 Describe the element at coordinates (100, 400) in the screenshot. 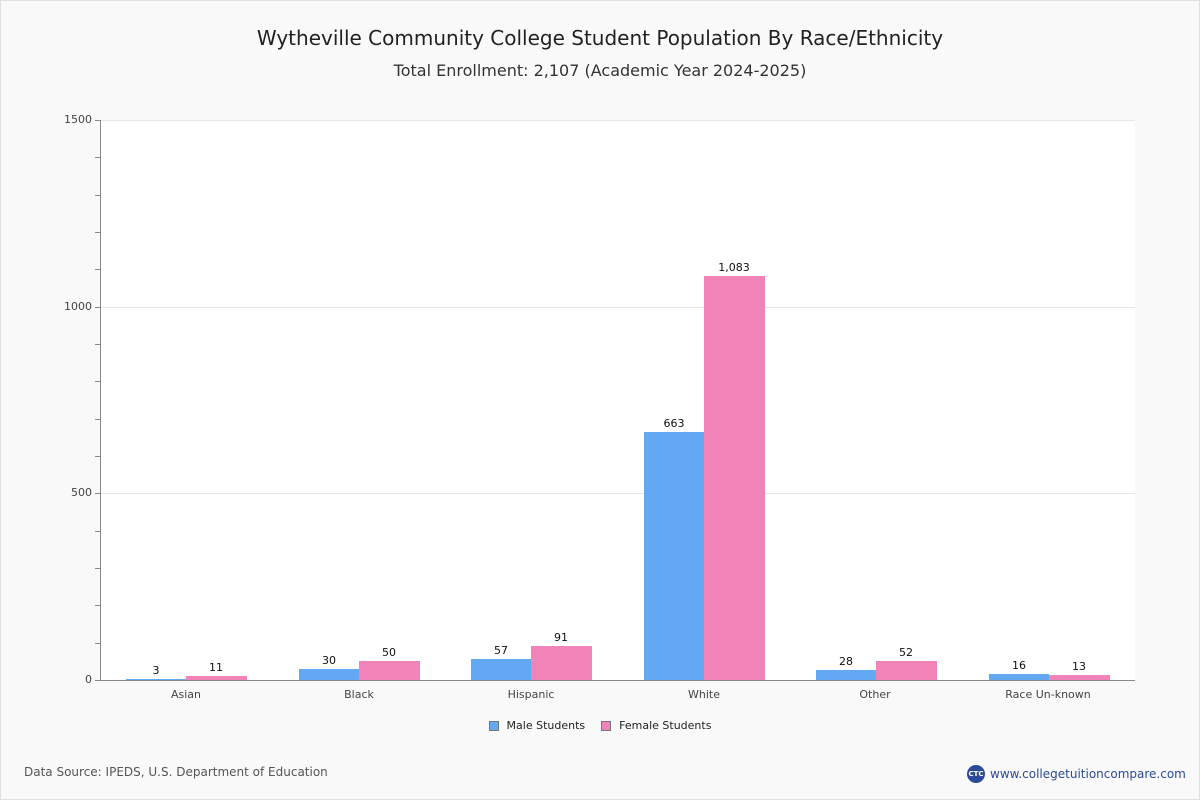

I see `y-axis` at that location.